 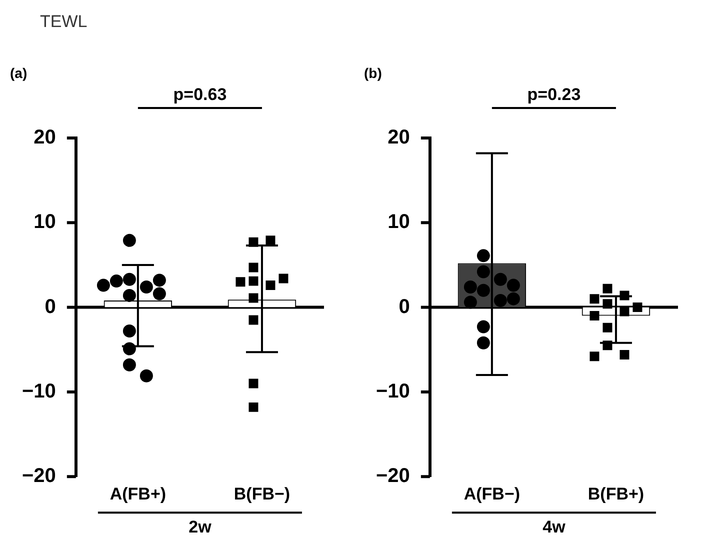 I want to click on text: p=0.63, so click(x=200, y=94).